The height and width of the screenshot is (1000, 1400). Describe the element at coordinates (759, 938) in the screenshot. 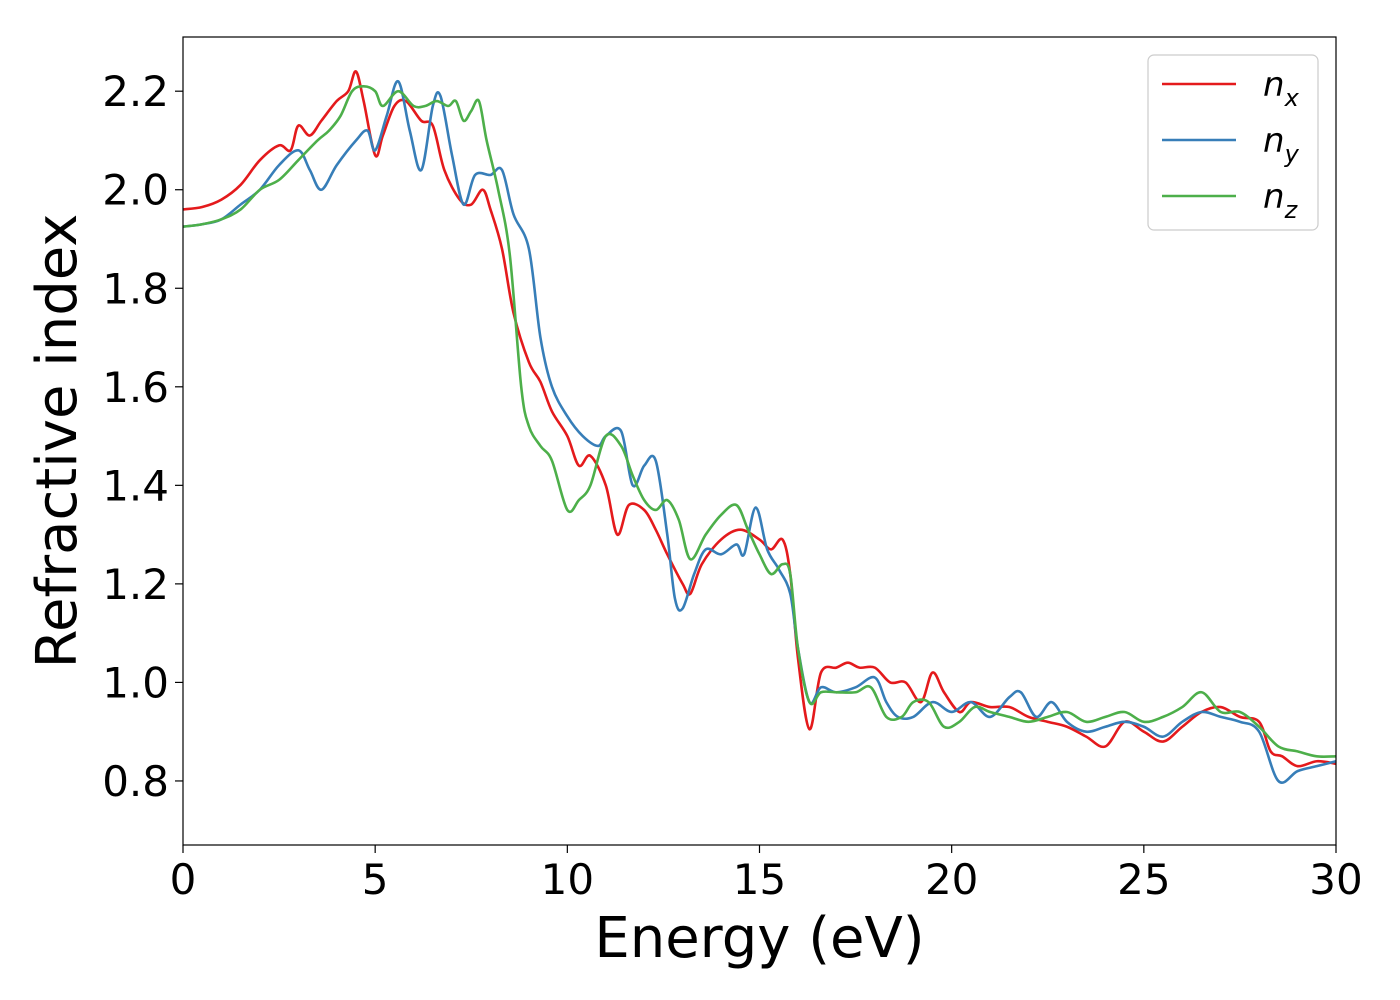

I see `x-axis-label: Energy (eV)` at that location.